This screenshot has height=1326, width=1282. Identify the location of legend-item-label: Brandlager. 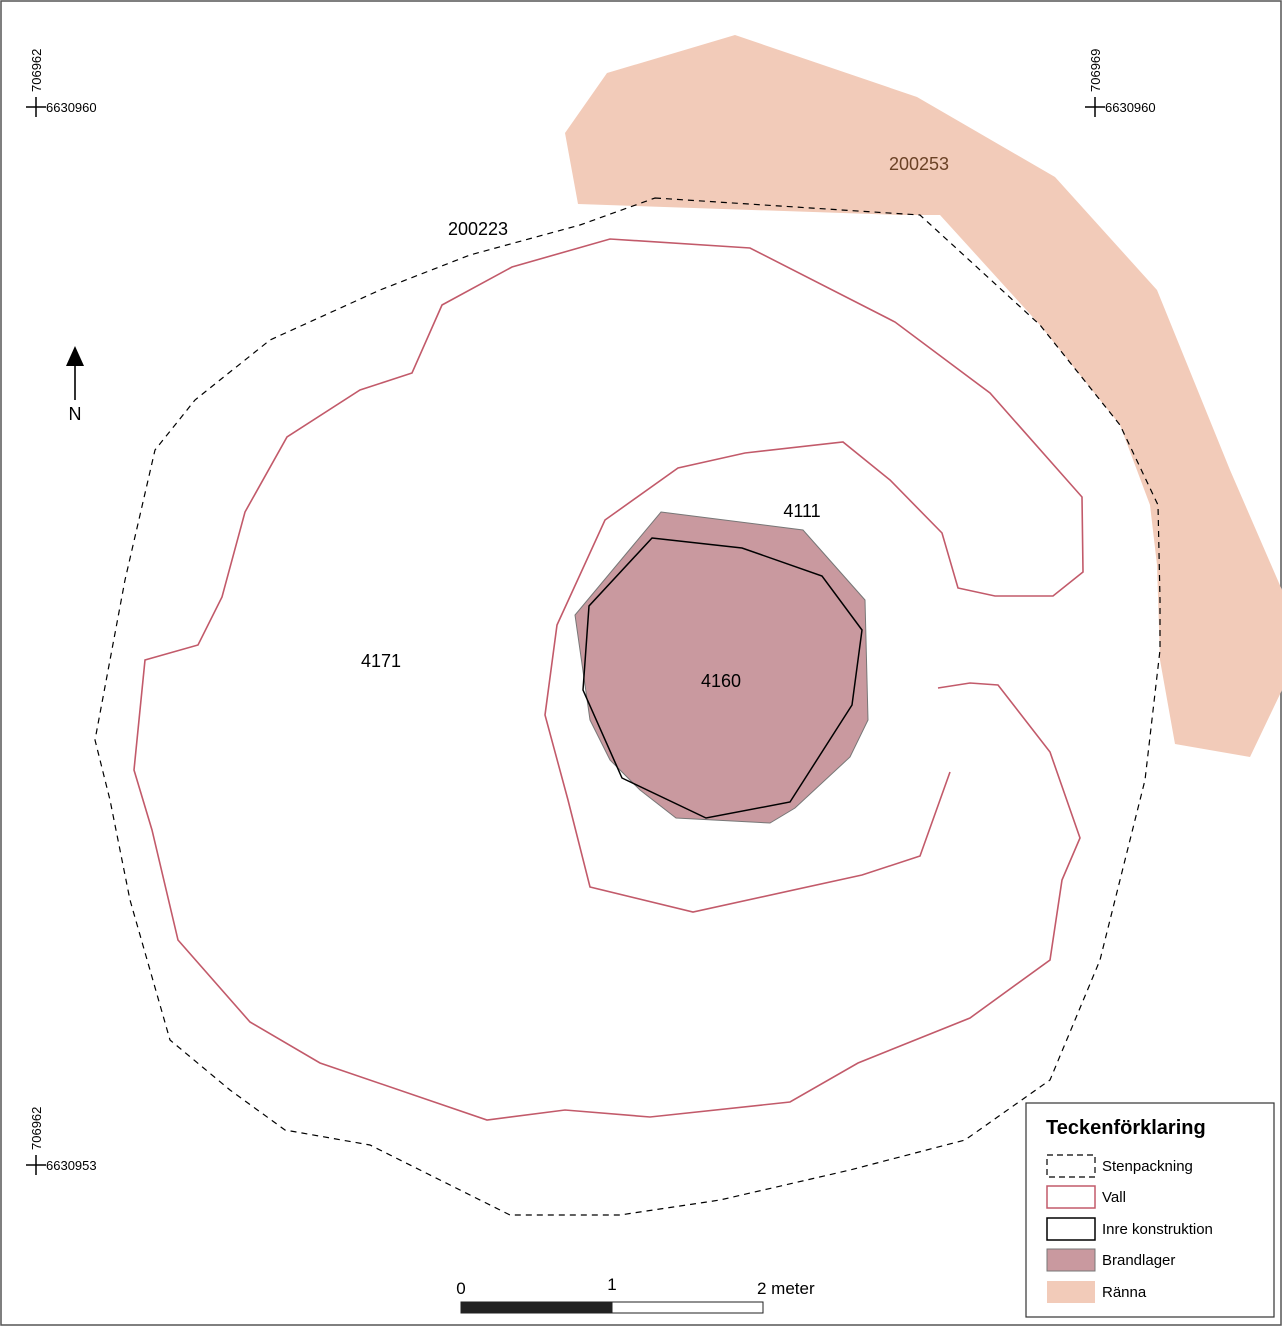
(1138, 1260).